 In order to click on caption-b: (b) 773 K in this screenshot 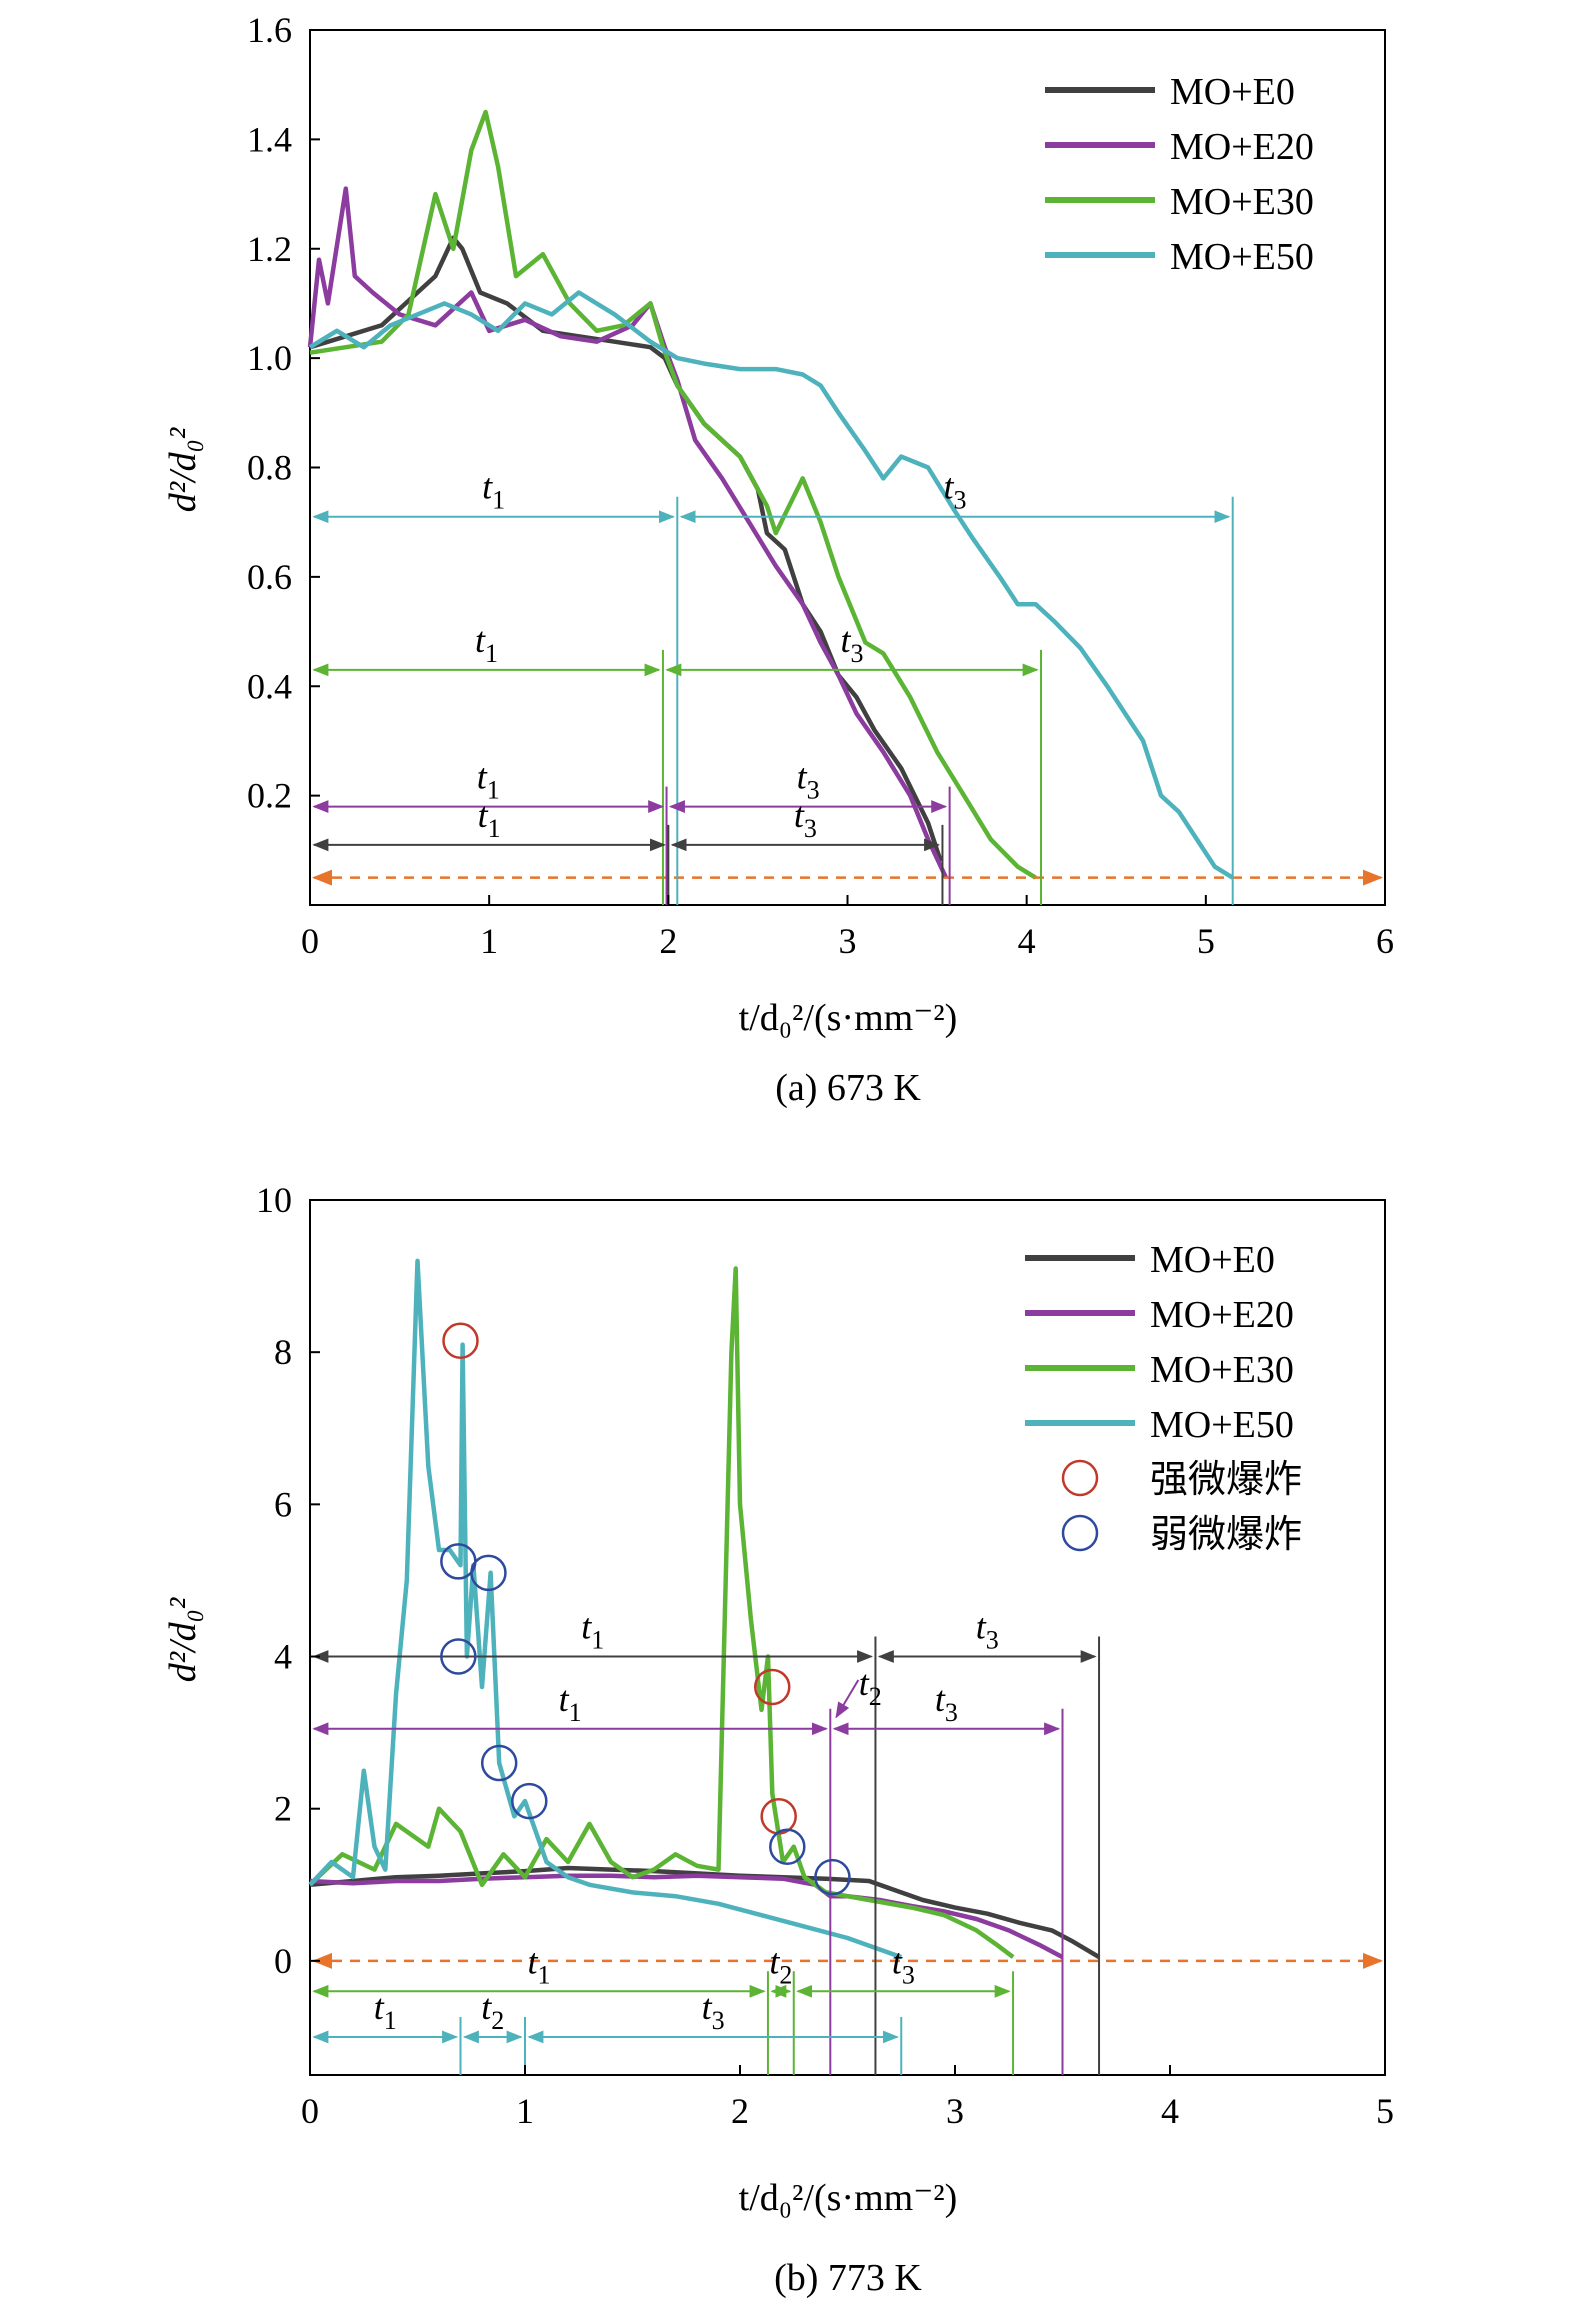, I will do `click(848, 2278)`.